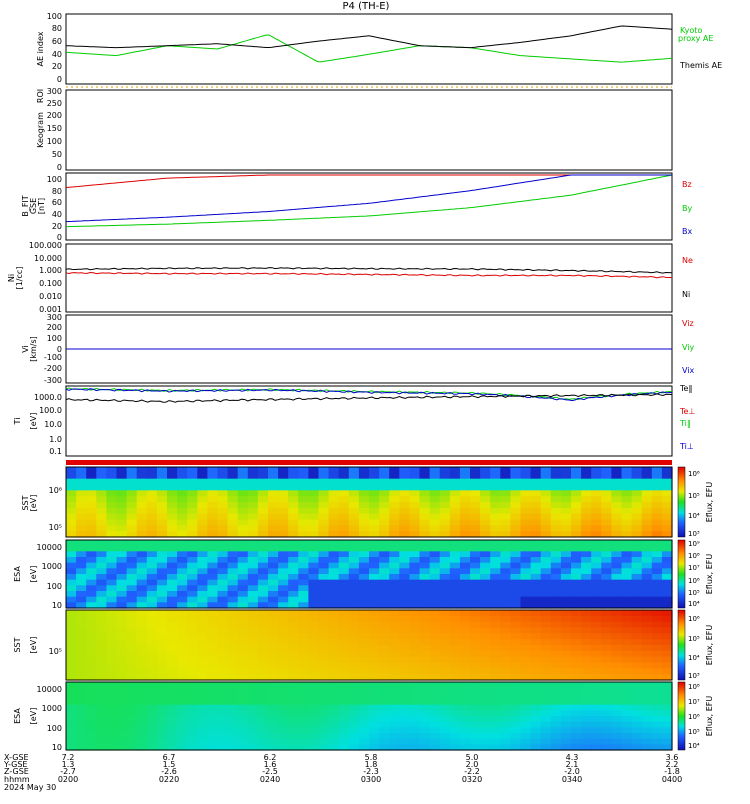 This screenshot has height=804, width=750. I want to click on keogram-tick: 300, so click(54, 91).